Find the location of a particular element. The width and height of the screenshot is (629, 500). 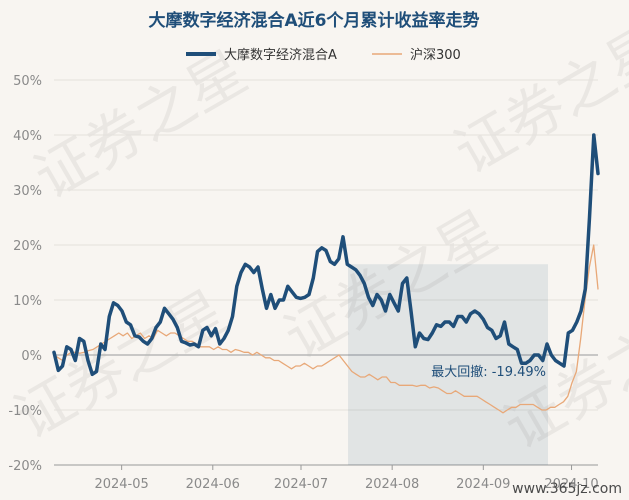

x-tick-label: 2024-05 is located at coordinates (121, 484).